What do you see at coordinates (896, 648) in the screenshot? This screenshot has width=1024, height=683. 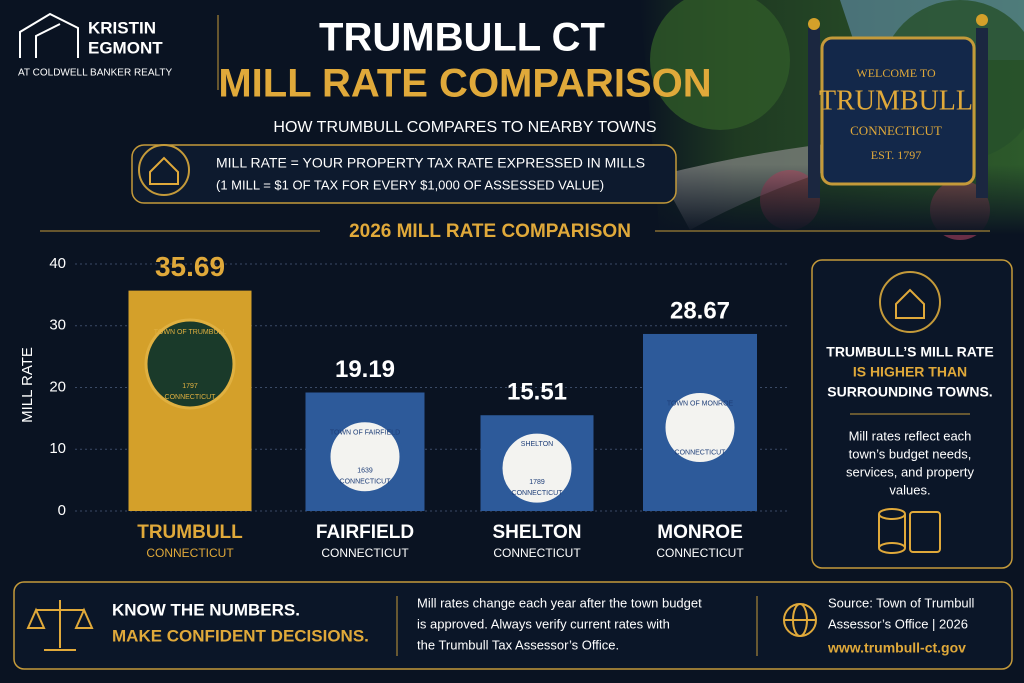 I see `footer-url: www.trumbull-ct.gov` at bounding box center [896, 648].